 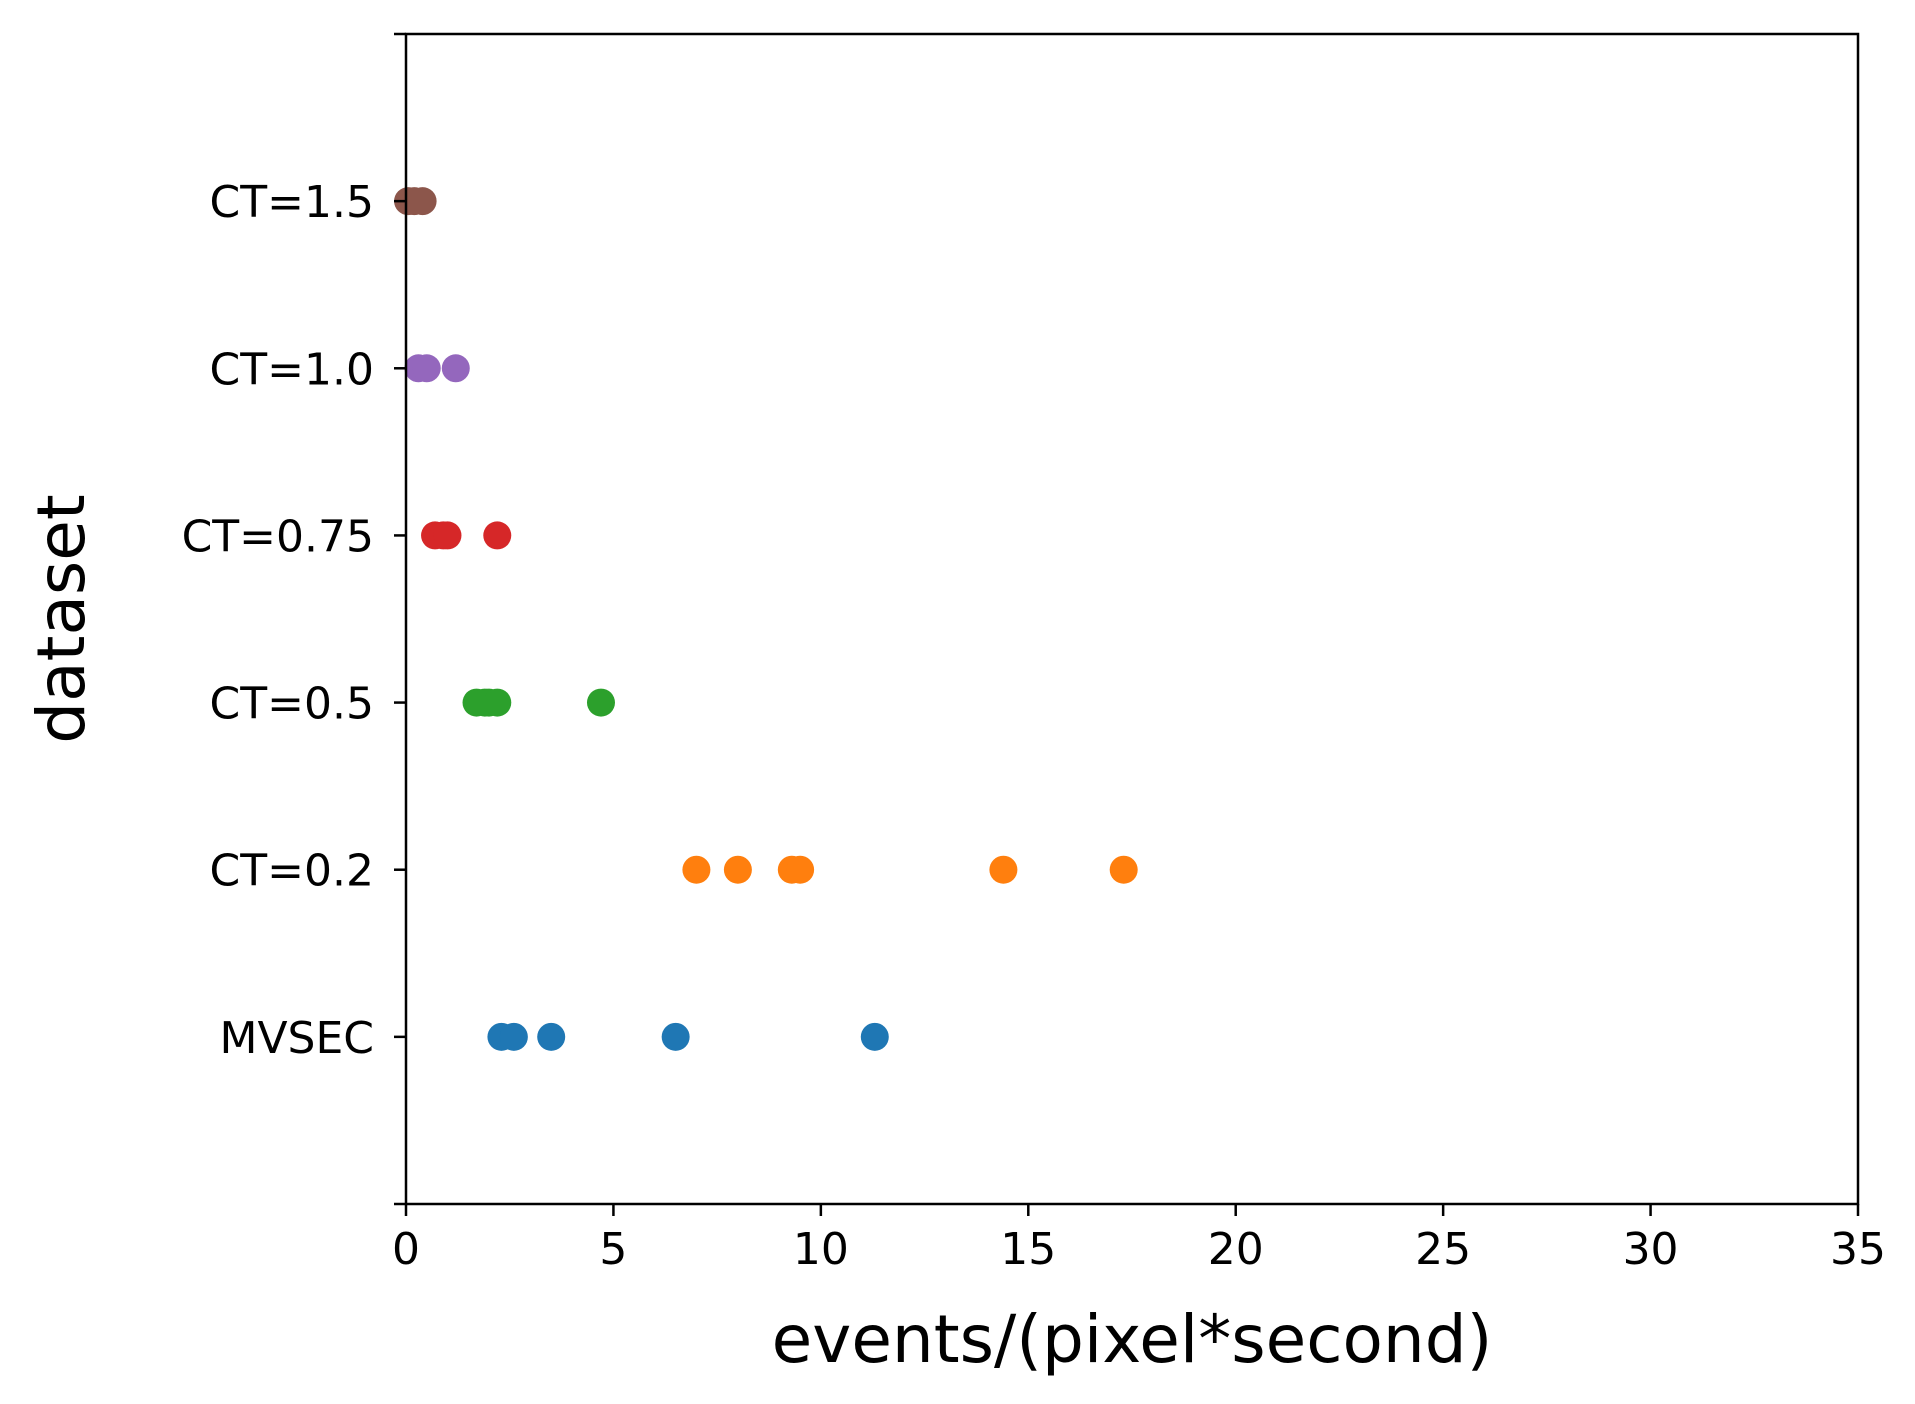 What do you see at coordinates (292, 369) in the screenshot?
I see `y-tick-label: CT=1.0` at bounding box center [292, 369].